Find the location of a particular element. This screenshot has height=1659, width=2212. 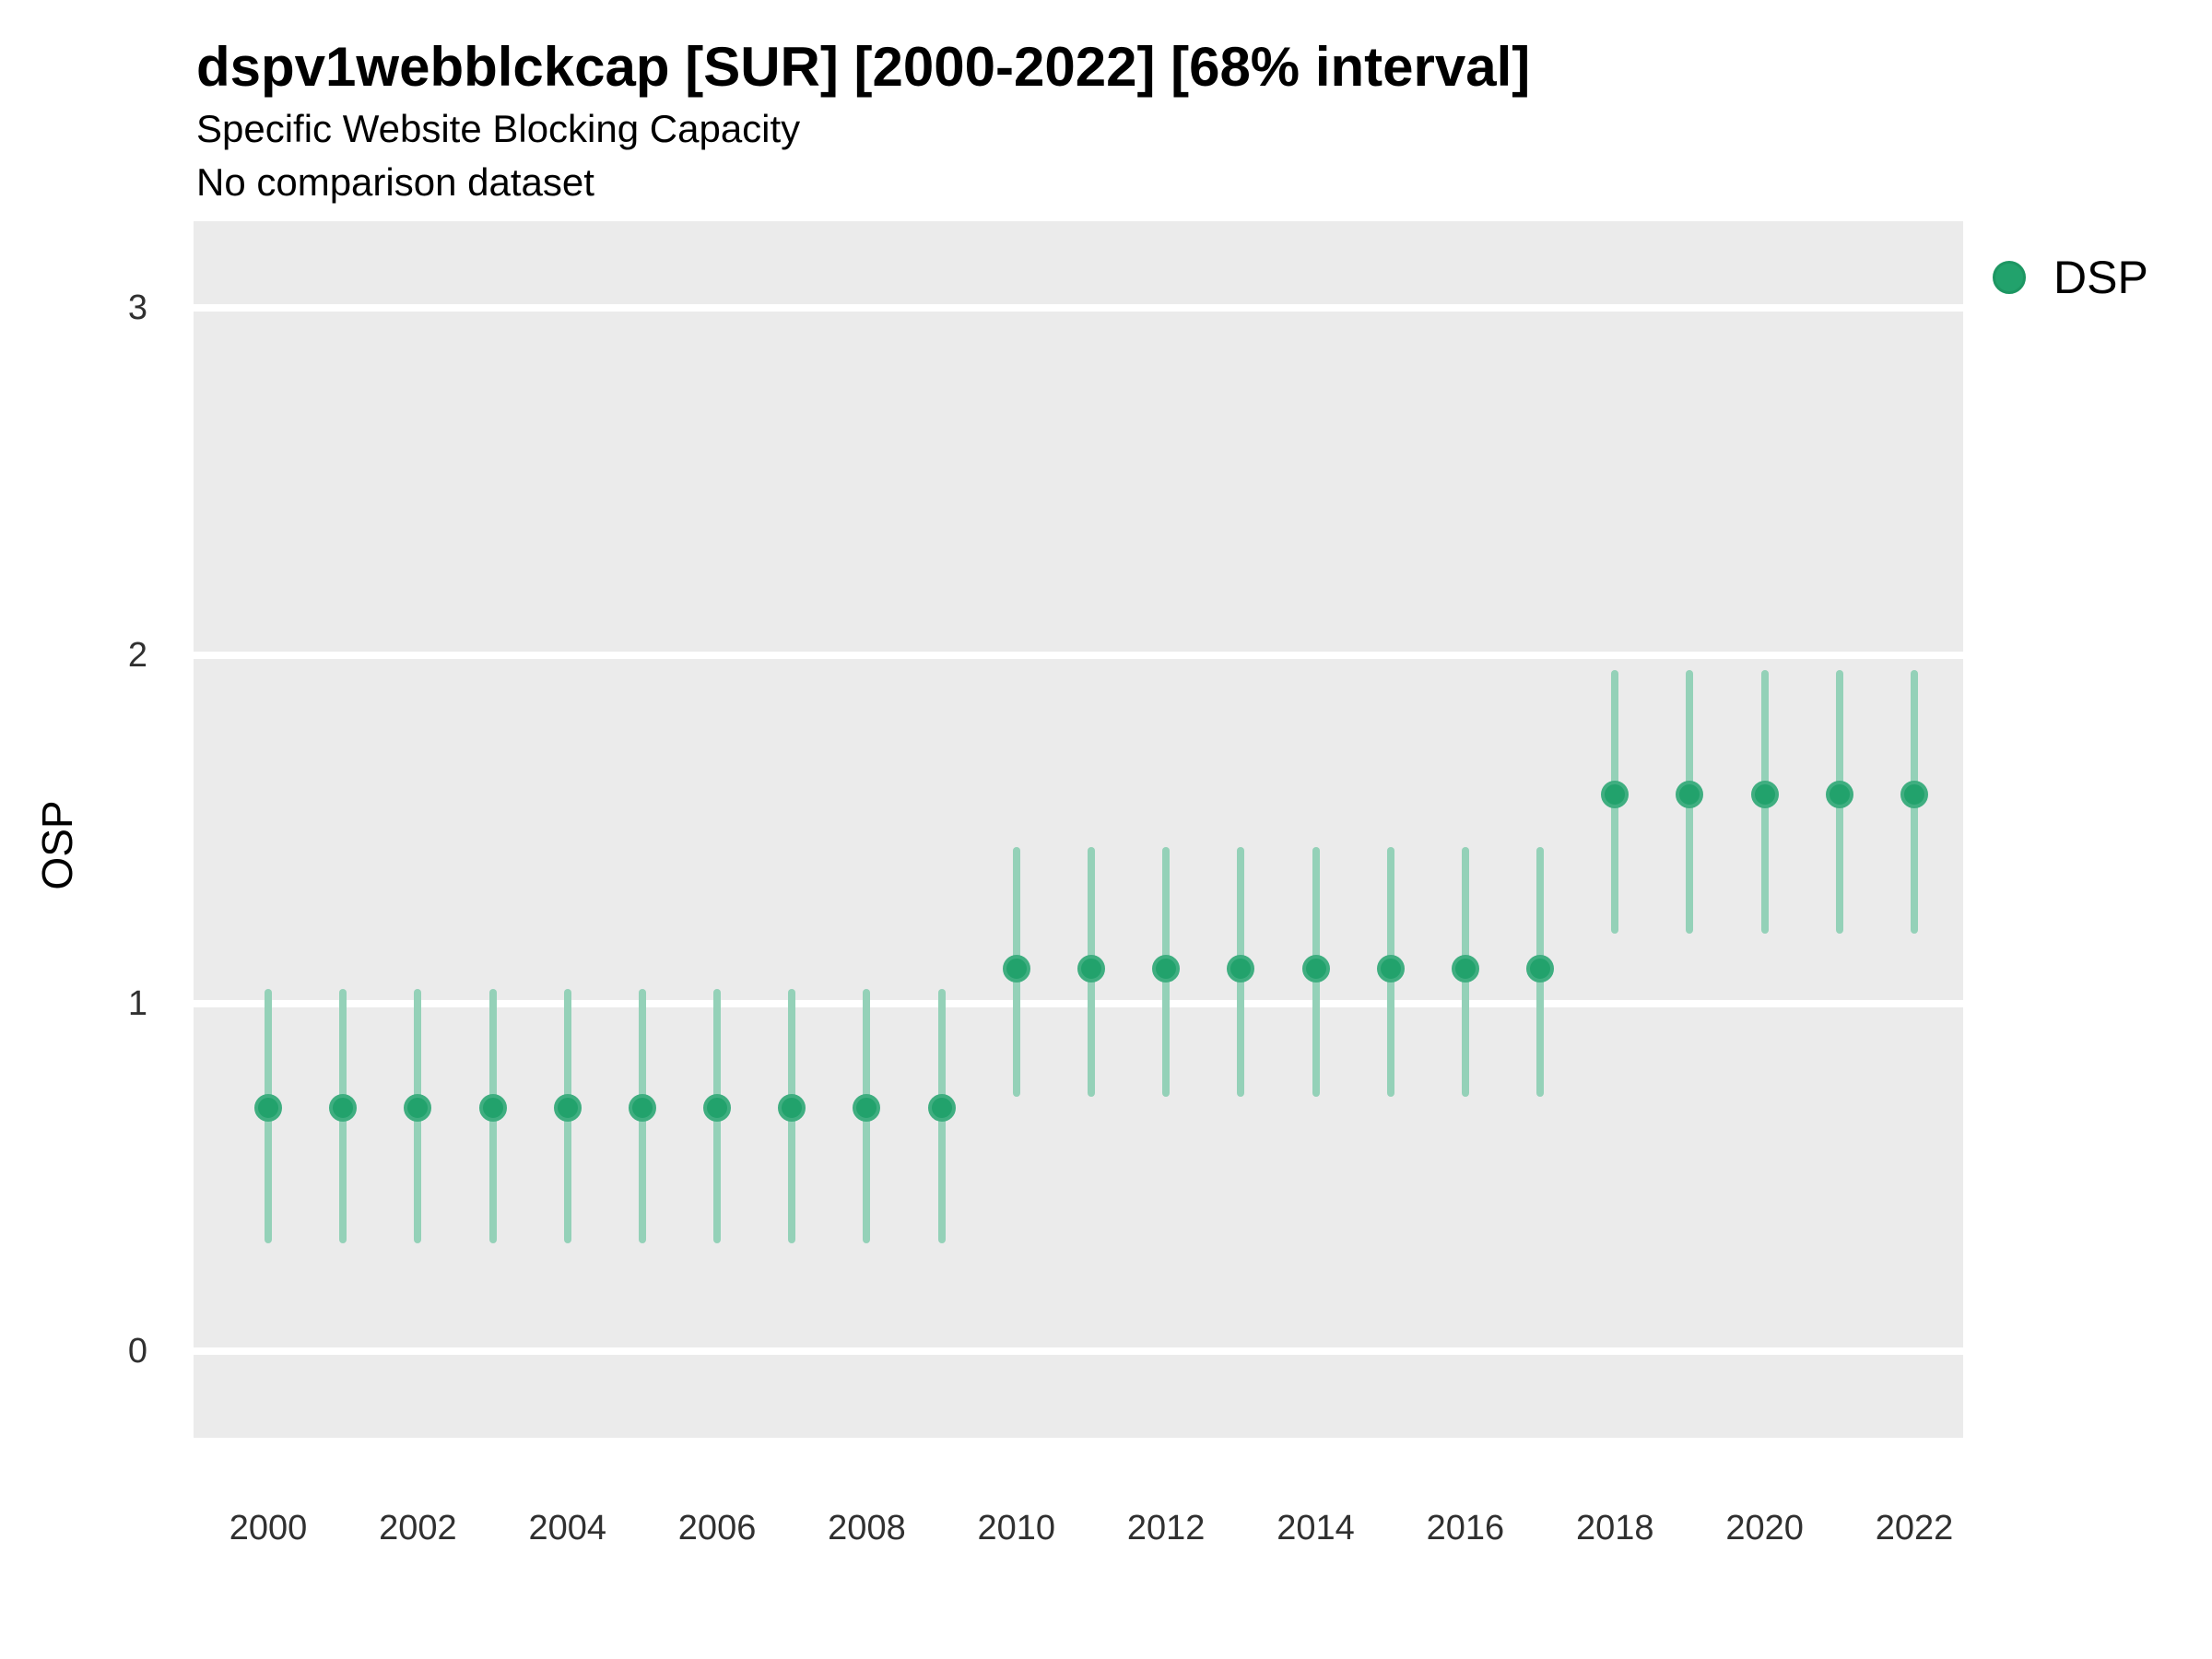

chart-subtitle: Specific Website Blocking Capacity is located at coordinates (498, 128).